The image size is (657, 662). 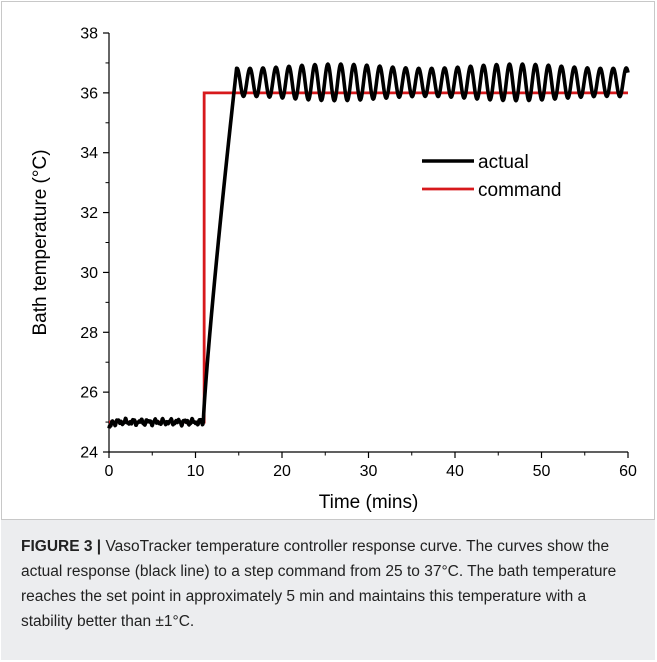 What do you see at coordinates (89, 93) in the screenshot?
I see `y-tick-label: 36` at bounding box center [89, 93].